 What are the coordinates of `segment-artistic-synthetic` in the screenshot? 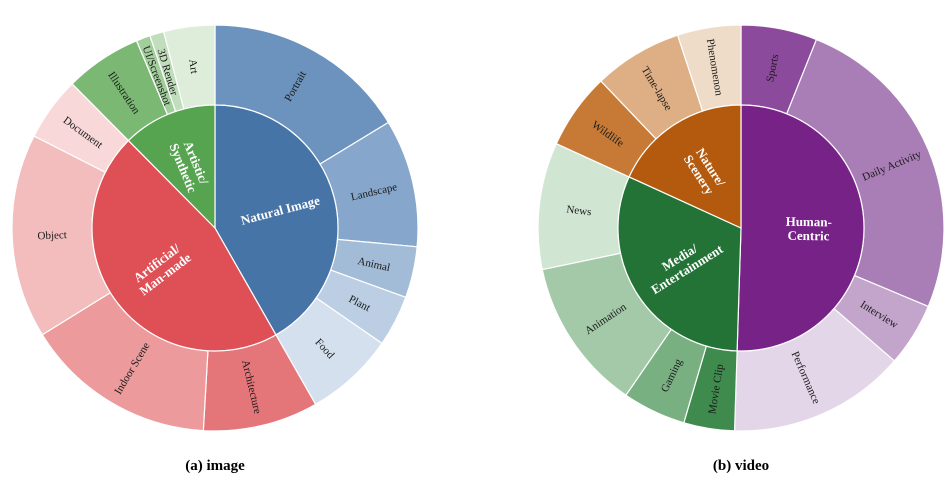 It's located at (171, 167).